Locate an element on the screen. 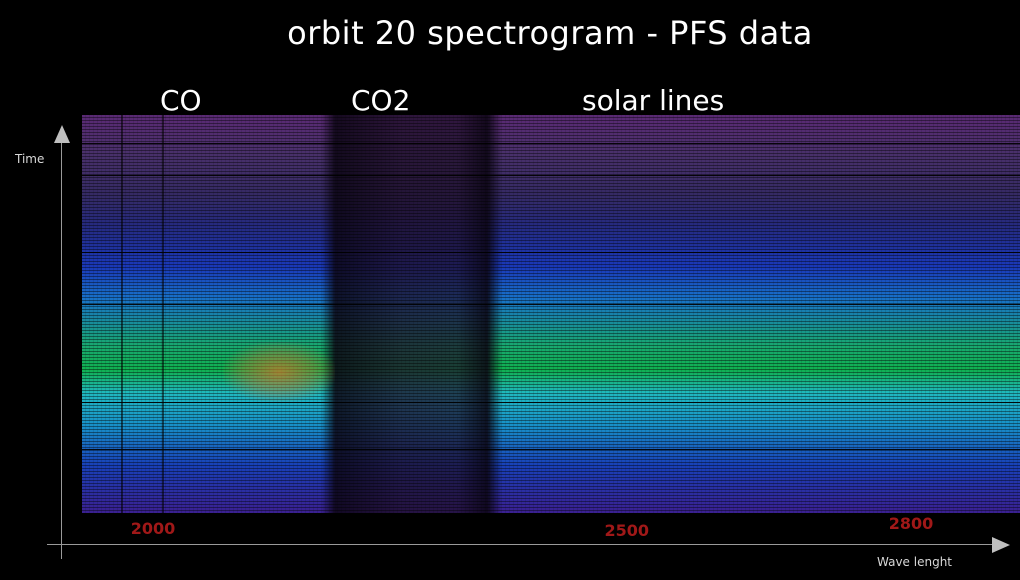 The width and height of the screenshot is (1020, 580). x-axis-label: Wave lenght is located at coordinates (914, 562).